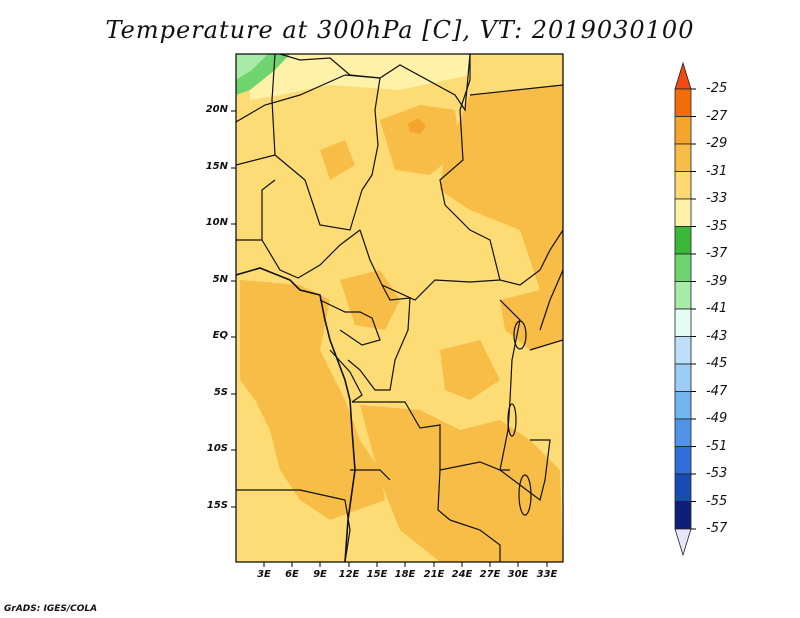 The width and height of the screenshot is (800, 618). I want to click on shade-minus27, so click(417, 126).